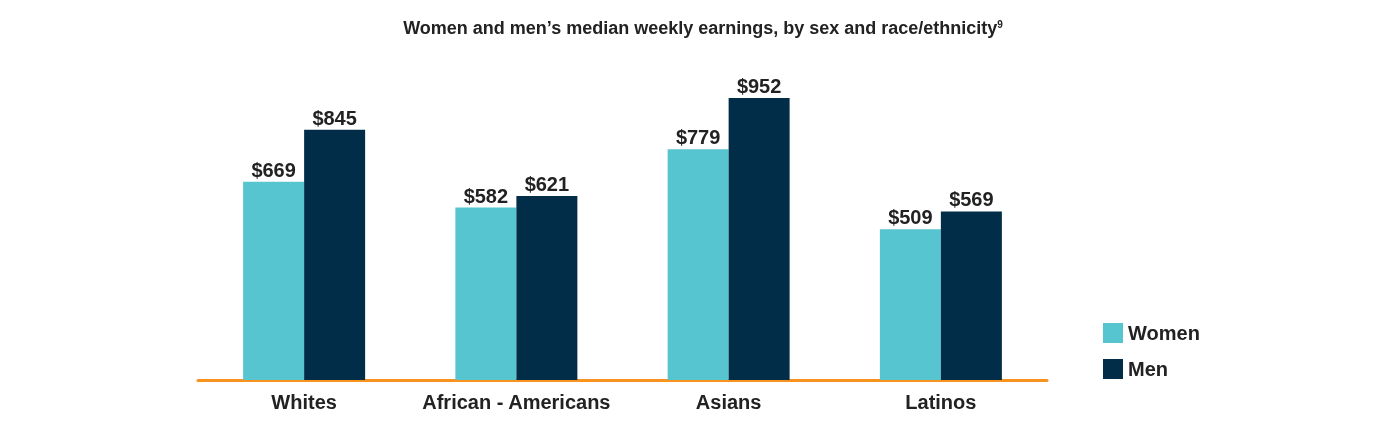 This screenshot has width=1375, height=423. Describe the element at coordinates (273, 169) in the screenshot. I see `data-label: $669` at that location.